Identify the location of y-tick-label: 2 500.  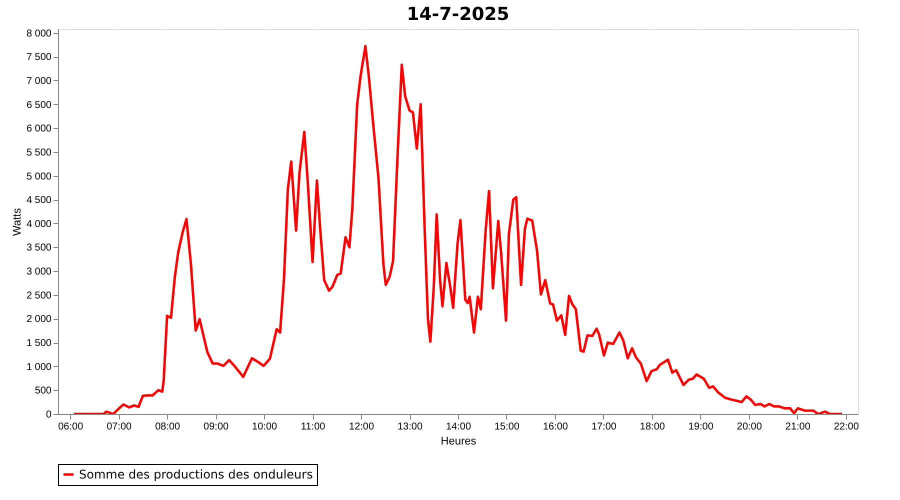
(39, 296).